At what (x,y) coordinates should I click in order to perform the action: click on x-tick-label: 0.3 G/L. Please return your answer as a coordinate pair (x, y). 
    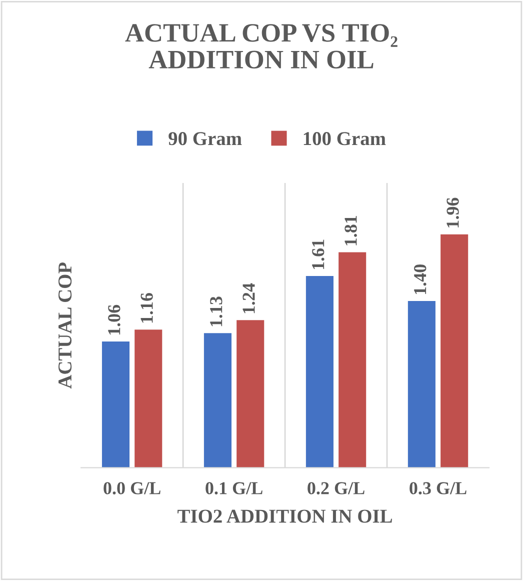
    Looking at the image, I should click on (438, 488).